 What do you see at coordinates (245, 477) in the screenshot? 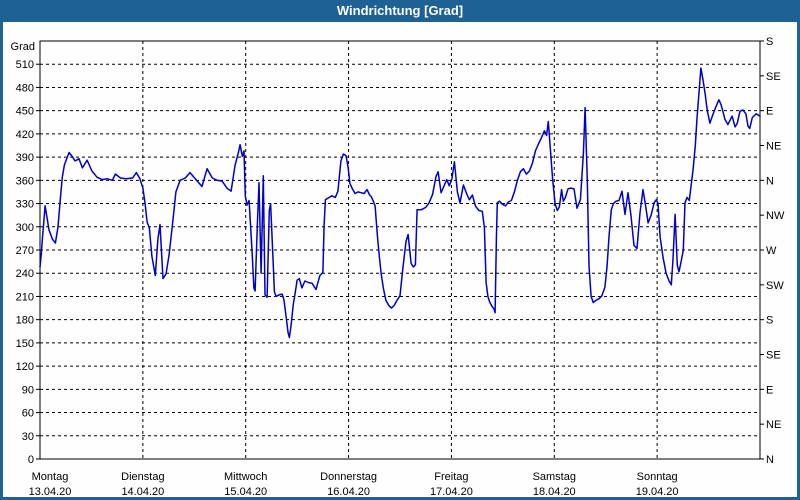
I see `x-day-name-label: Mittwoch` at bounding box center [245, 477].